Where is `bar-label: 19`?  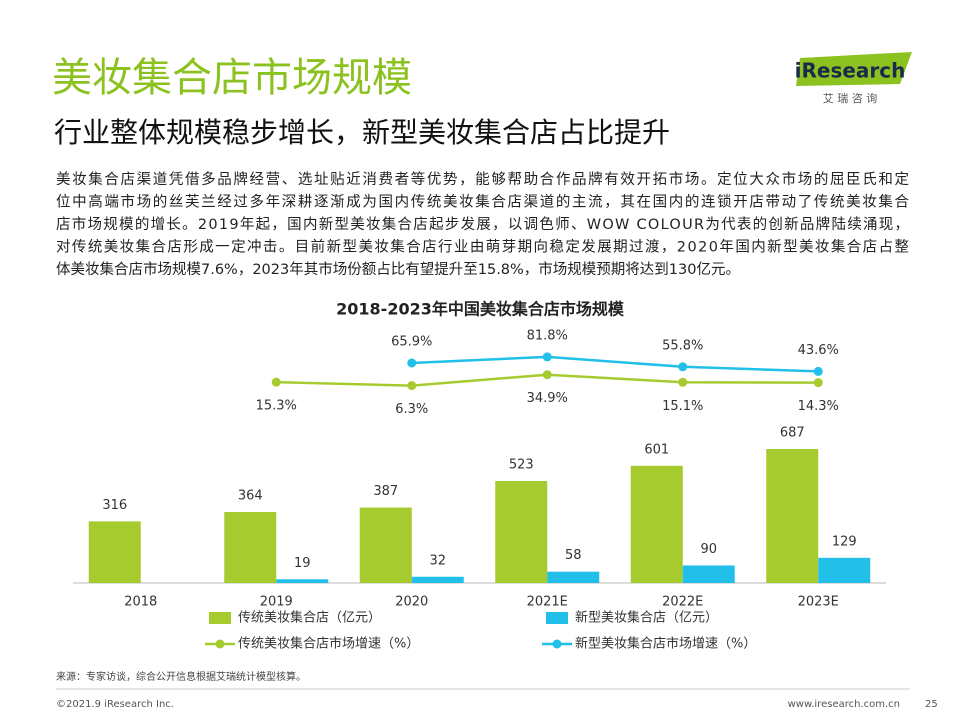 bar-label: 19 is located at coordinates (302, 563).